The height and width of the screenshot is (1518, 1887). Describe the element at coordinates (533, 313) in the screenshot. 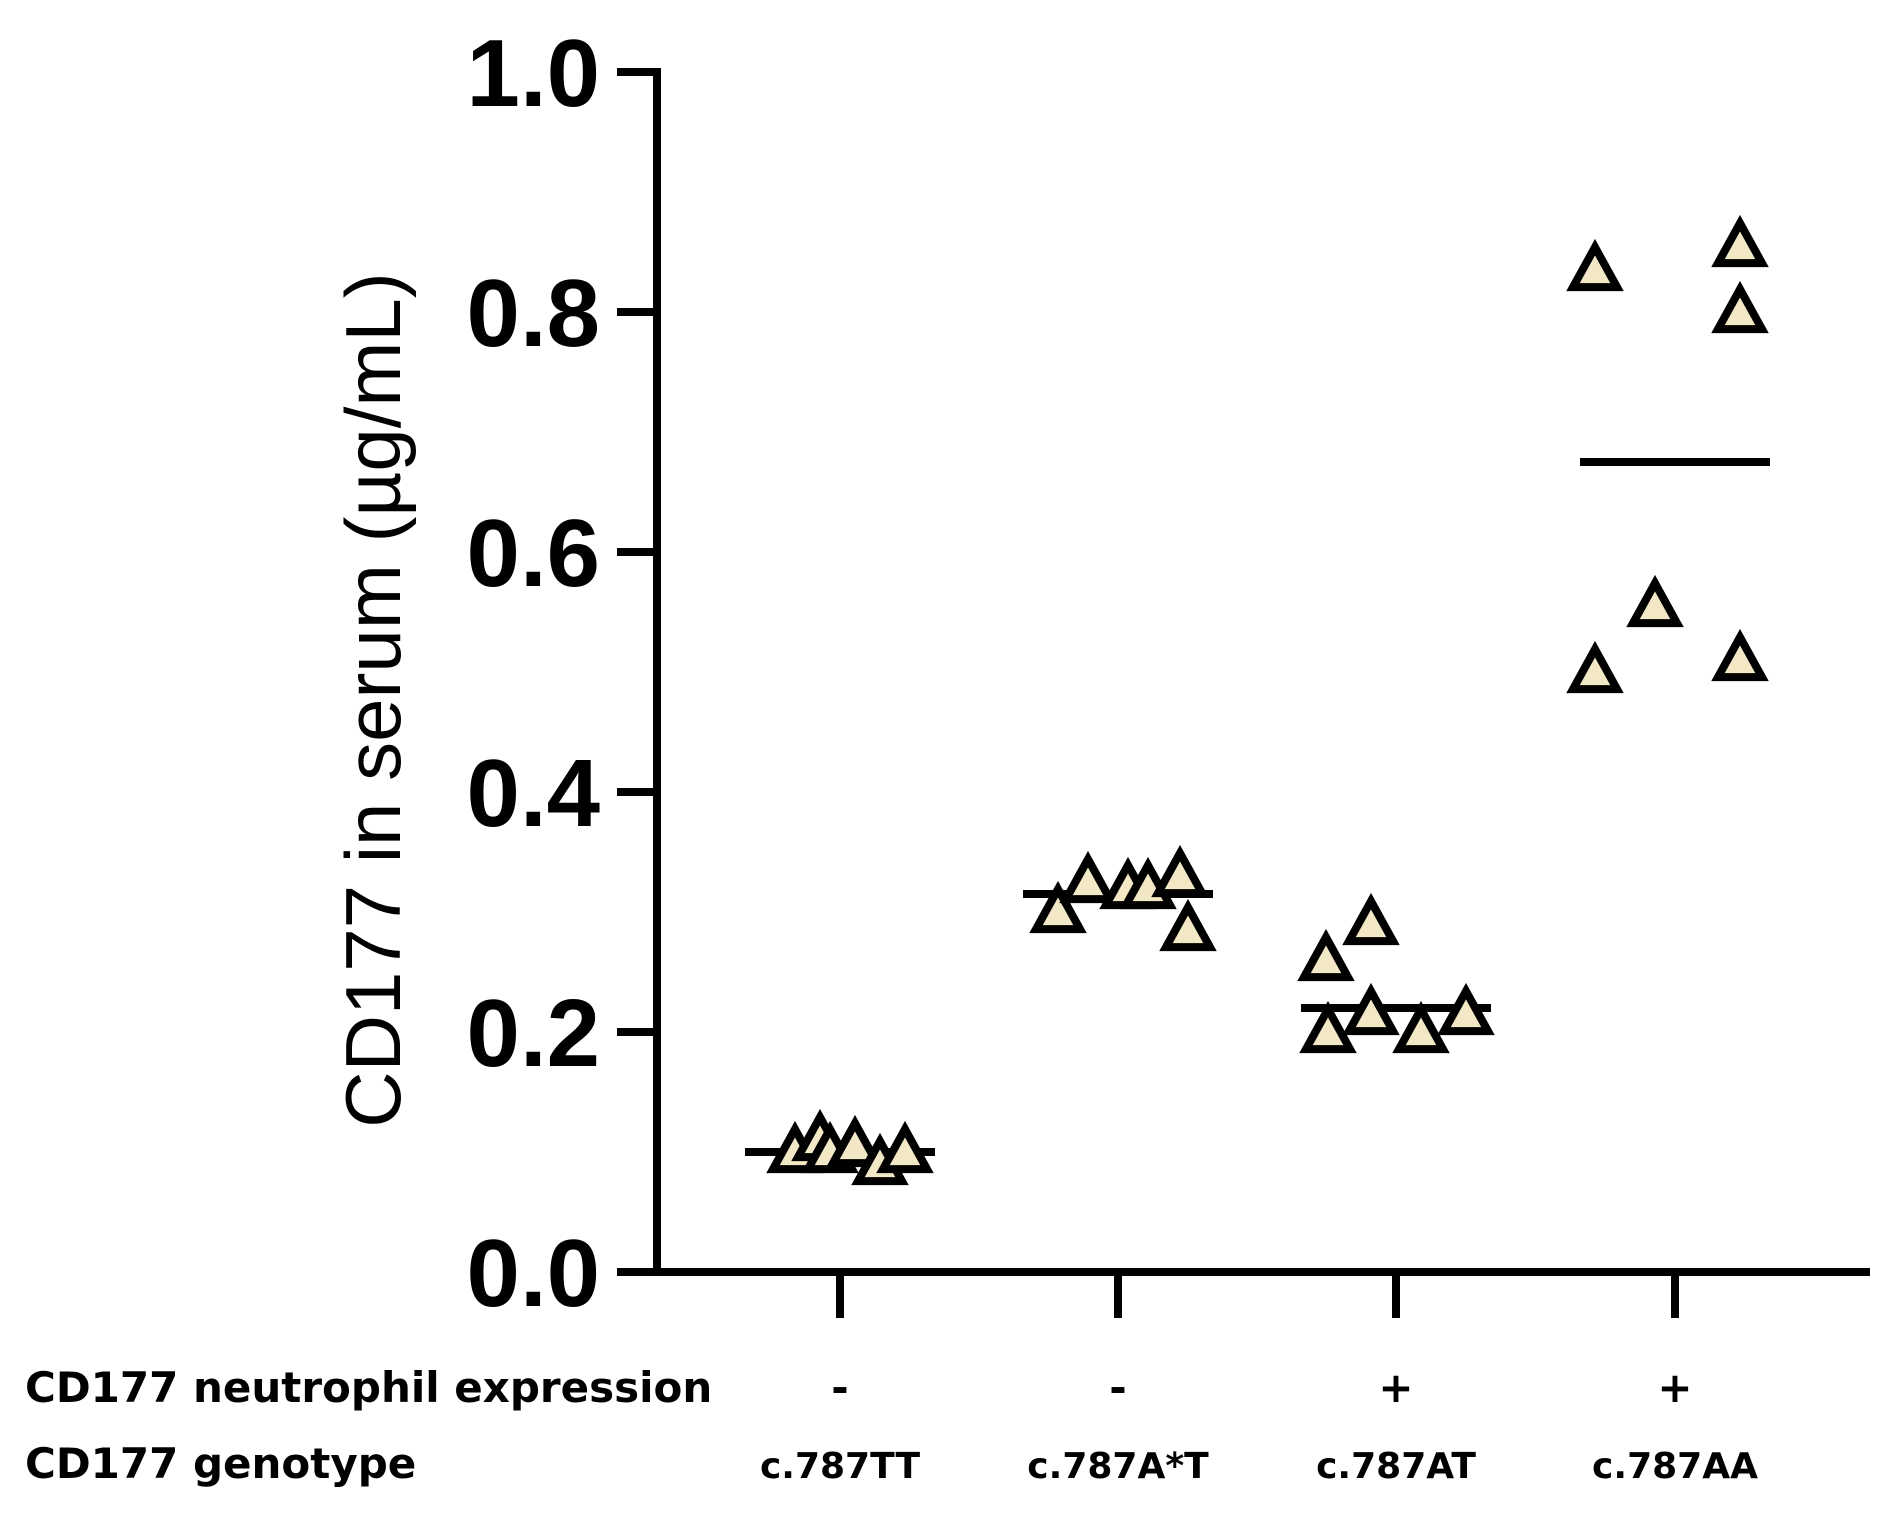

I see `y-tick-label: 0.8` at that location.